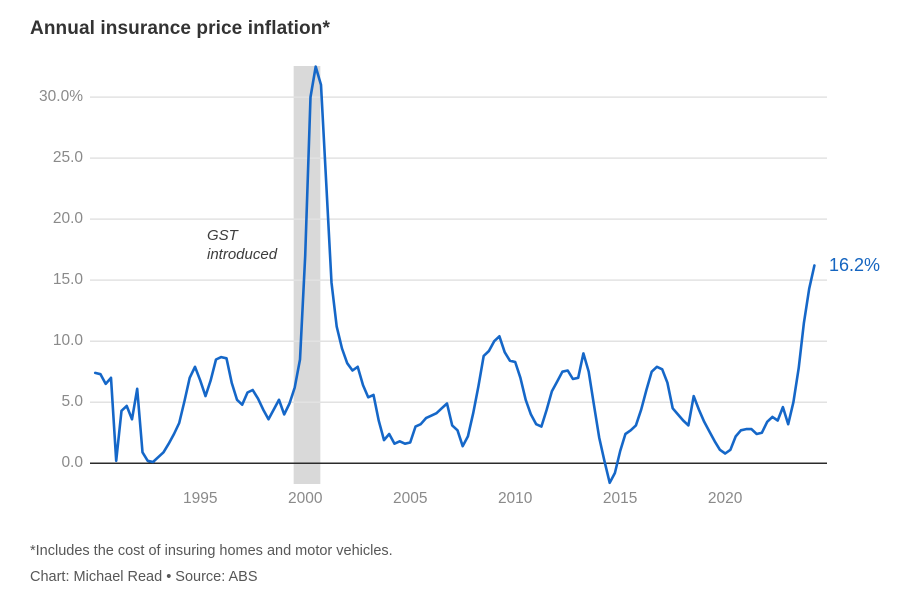 The width and height of the screenshot is (907, 601). What do you see at coordinates (242, 254) in the screenshot?
I see `gst-annotation-line2: introduced` at bounding box center [242, 254].